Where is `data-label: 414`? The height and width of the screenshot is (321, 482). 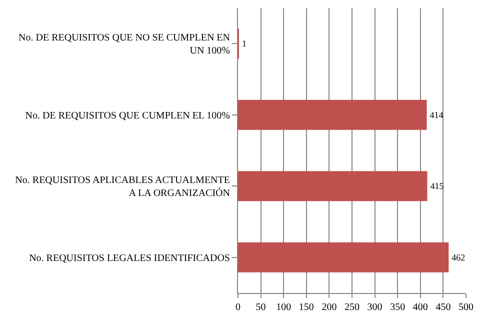 data-label: 414 is located at coordinates (437, 115).